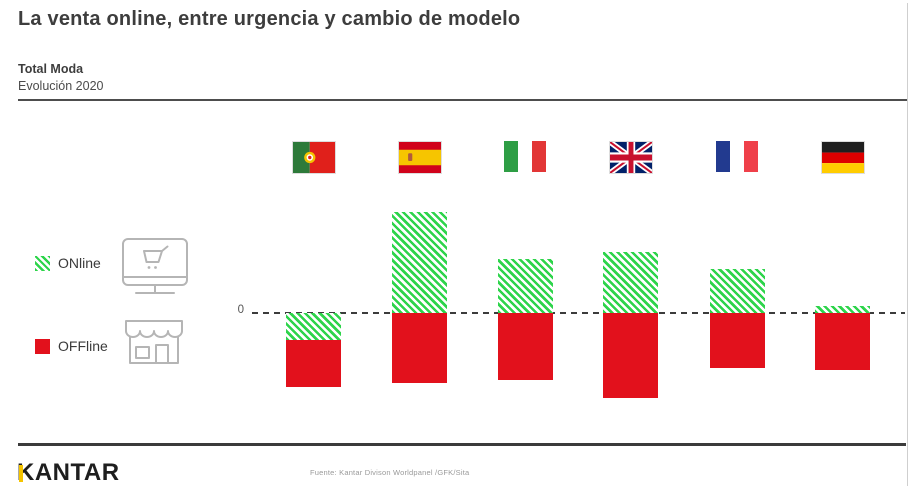  I want to click on right-border-line, so click(907, 244).